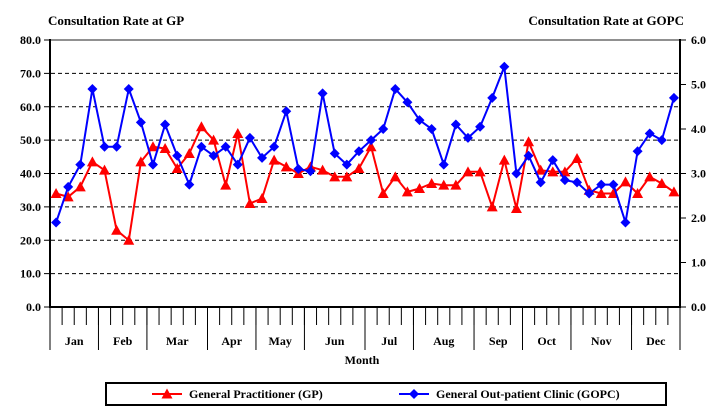 The width and height of the screenshot is (724, 419). I want to click on svg-text: Oct, so click(546, 341).